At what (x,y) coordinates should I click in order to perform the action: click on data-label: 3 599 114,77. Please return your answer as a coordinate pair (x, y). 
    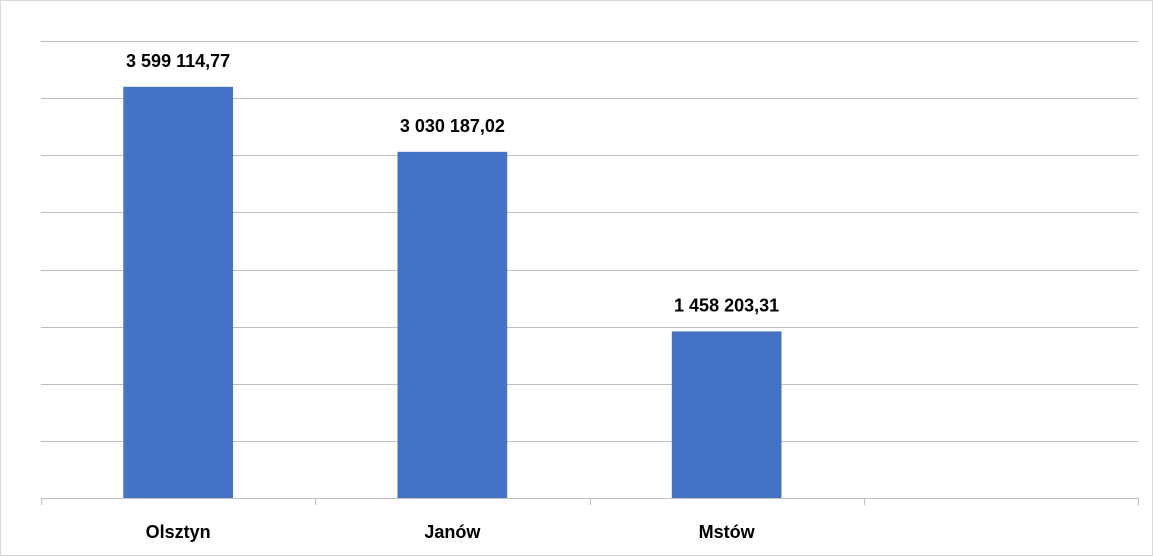
    Looking at the image, I should click on (178, 61).